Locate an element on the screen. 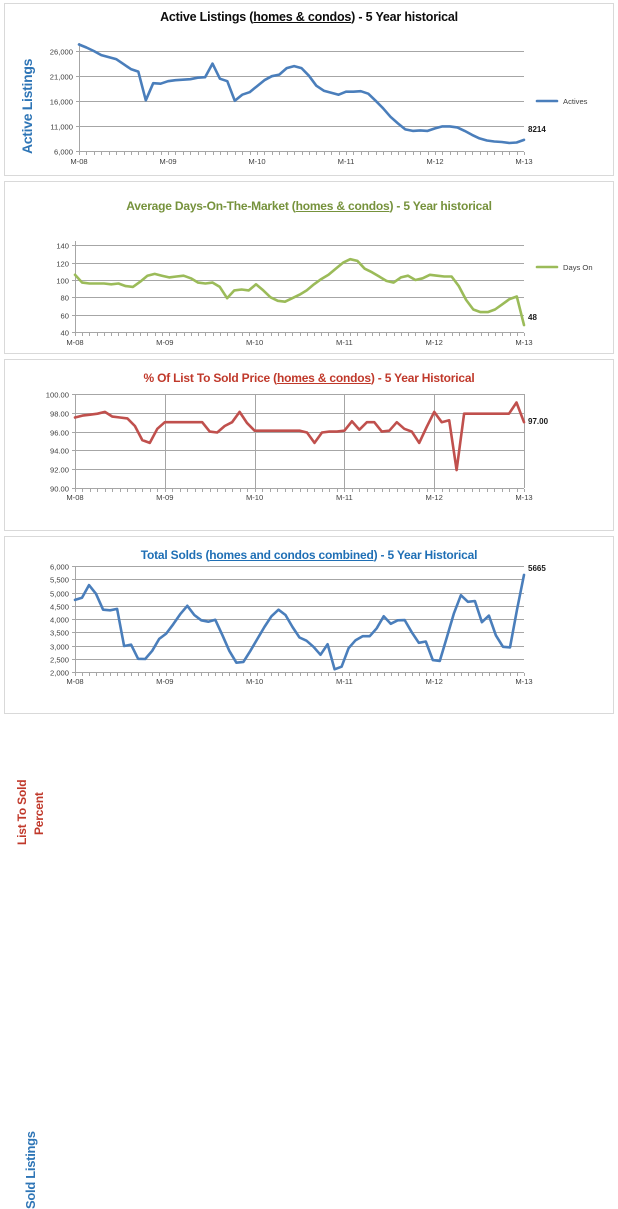 The image size is (618, 1209). y-tick-label: 3,000 is located at coordinates (59, 646).